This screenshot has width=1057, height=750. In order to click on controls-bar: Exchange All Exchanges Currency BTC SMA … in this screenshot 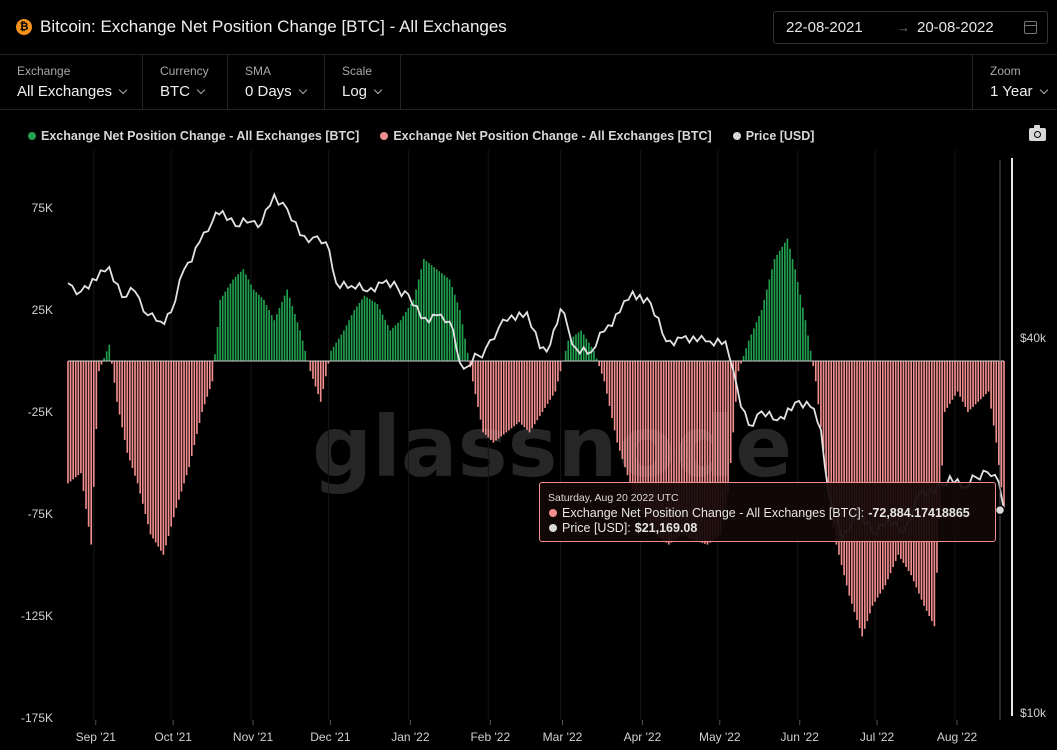, I will do `click(528, 82)`.